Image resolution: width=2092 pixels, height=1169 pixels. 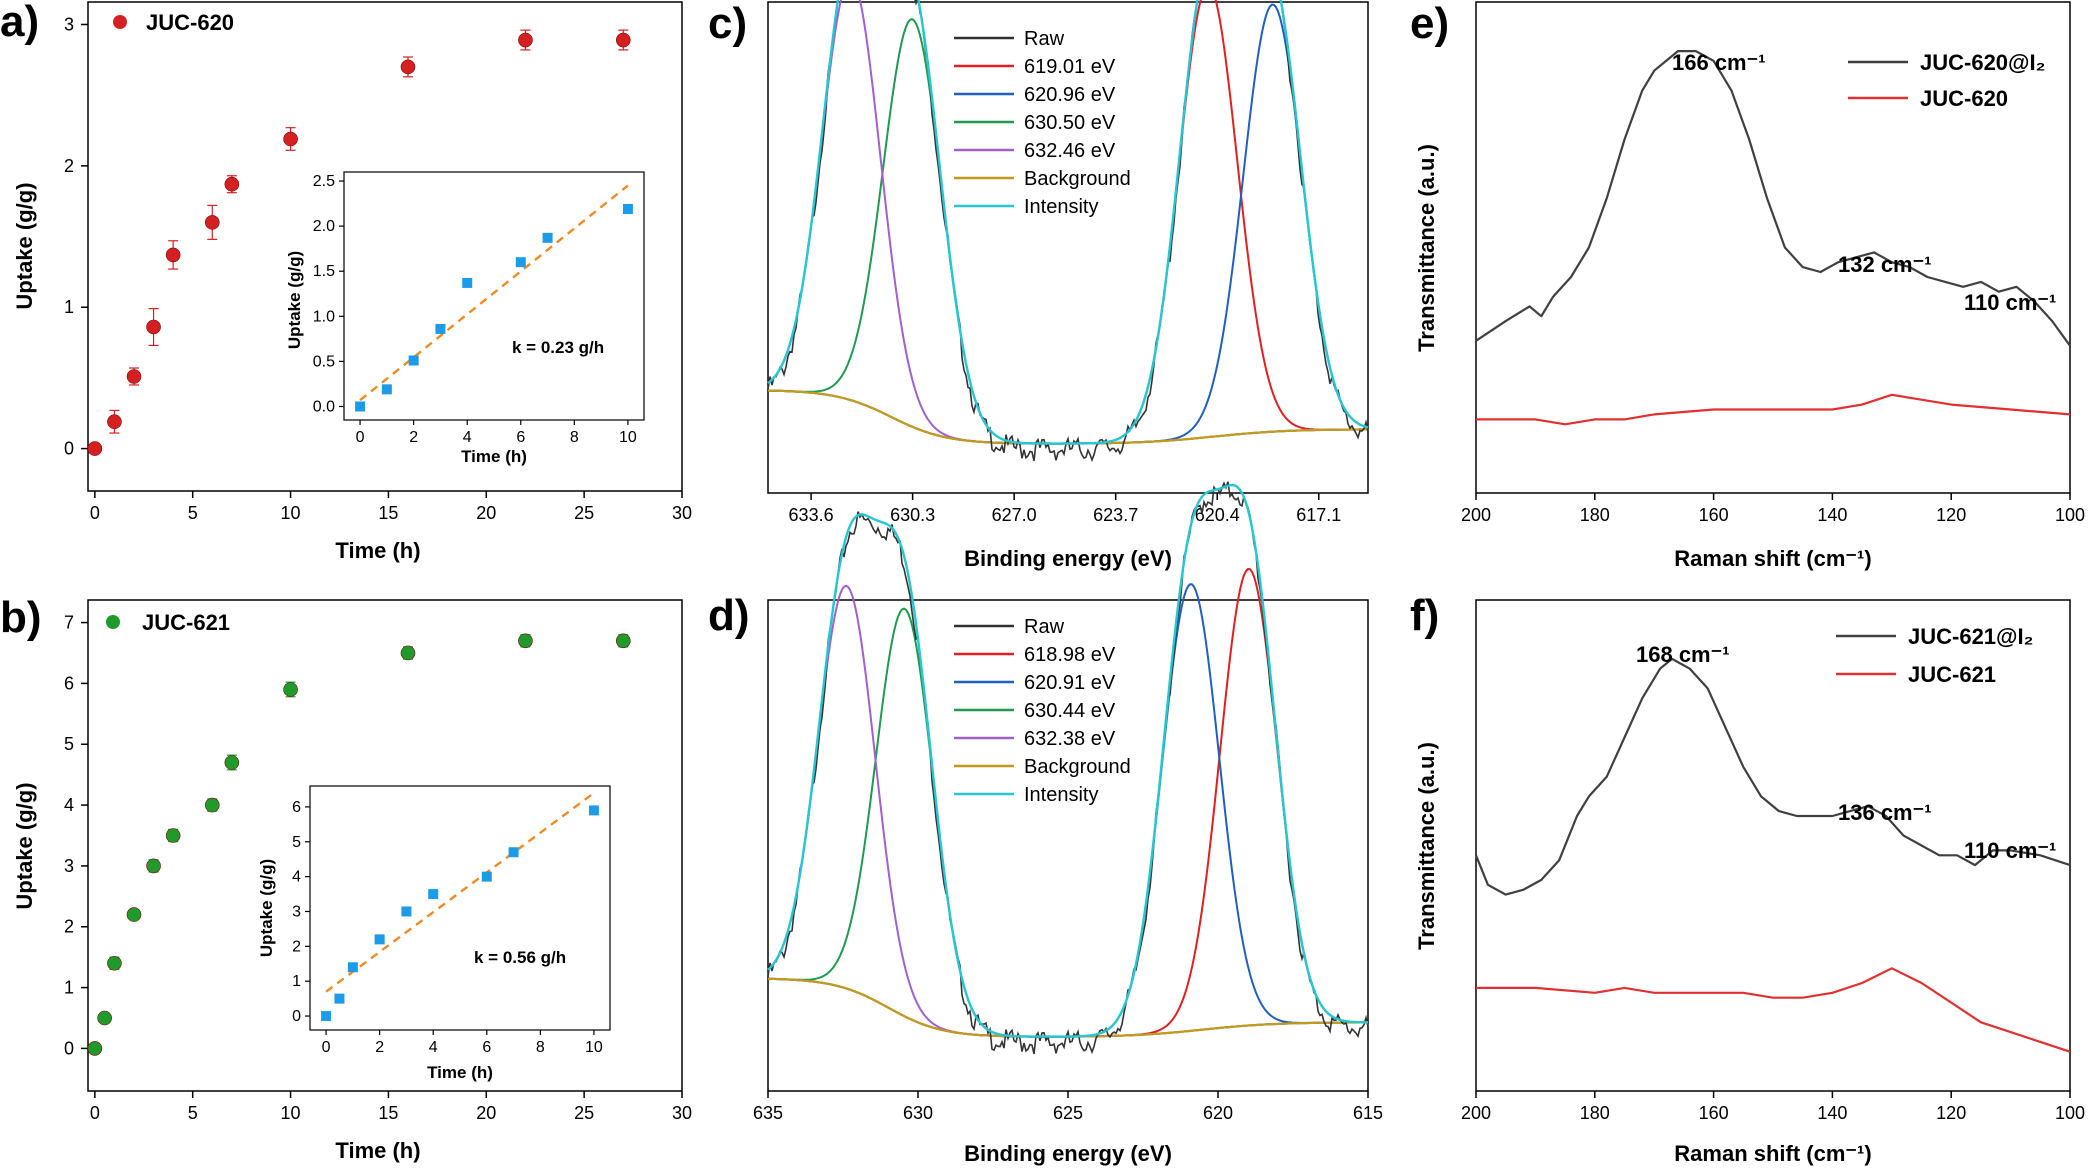 What do you see at coordinates (1772, 558) in the screenshot?
I see `x-axis-title-e: Raman shift (cm⁻¹)` at bounding box center [1772, 558].